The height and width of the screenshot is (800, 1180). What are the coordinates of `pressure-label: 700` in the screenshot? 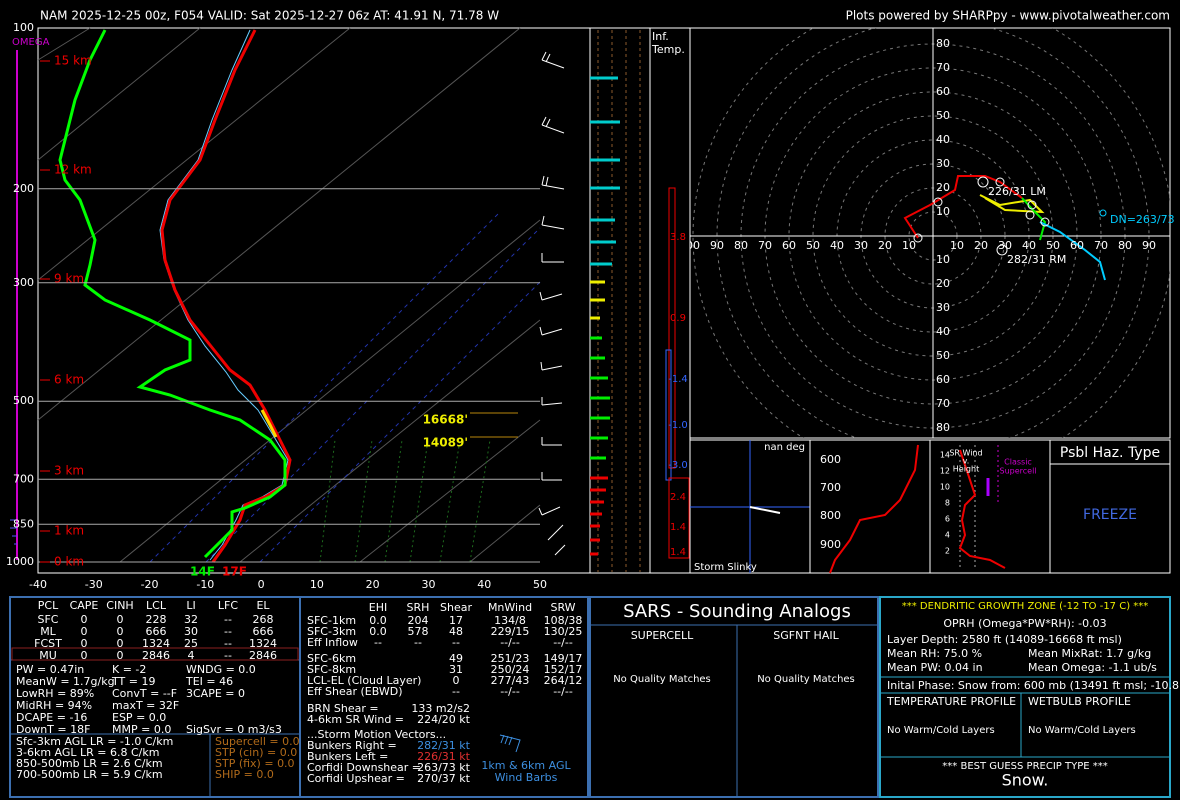 It's located at (23, 478).